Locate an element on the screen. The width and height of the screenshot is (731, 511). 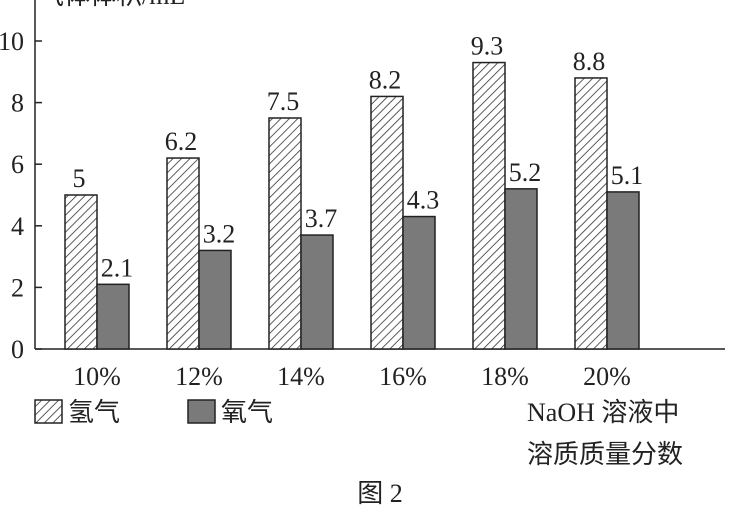
x-tick-label: 18% is located at coordinates (505, 376).